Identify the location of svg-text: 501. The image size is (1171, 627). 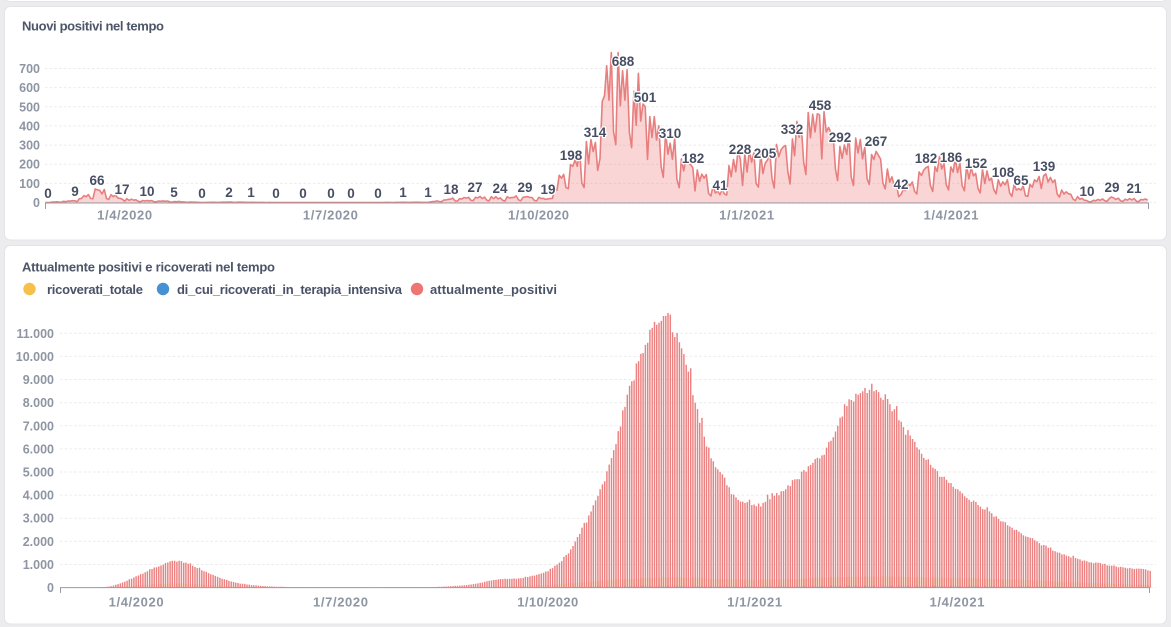
(645, 97).